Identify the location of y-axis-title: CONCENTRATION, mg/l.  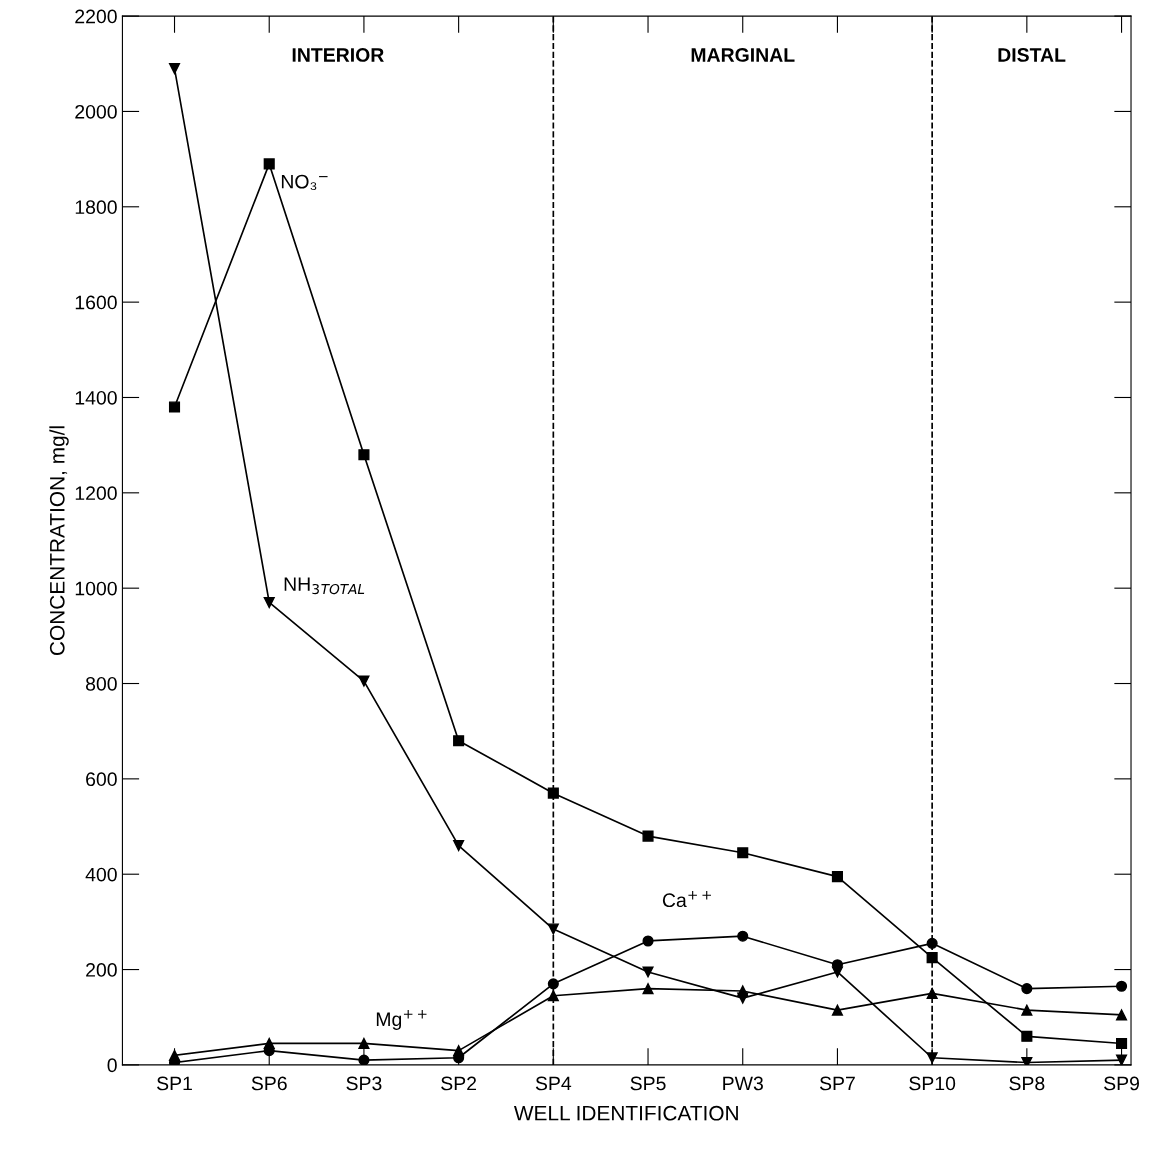
(59, 540).